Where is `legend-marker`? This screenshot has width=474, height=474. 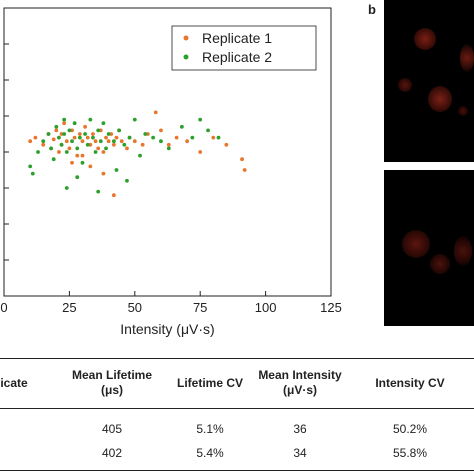 legend-marker is located at coordinates (186, 57).